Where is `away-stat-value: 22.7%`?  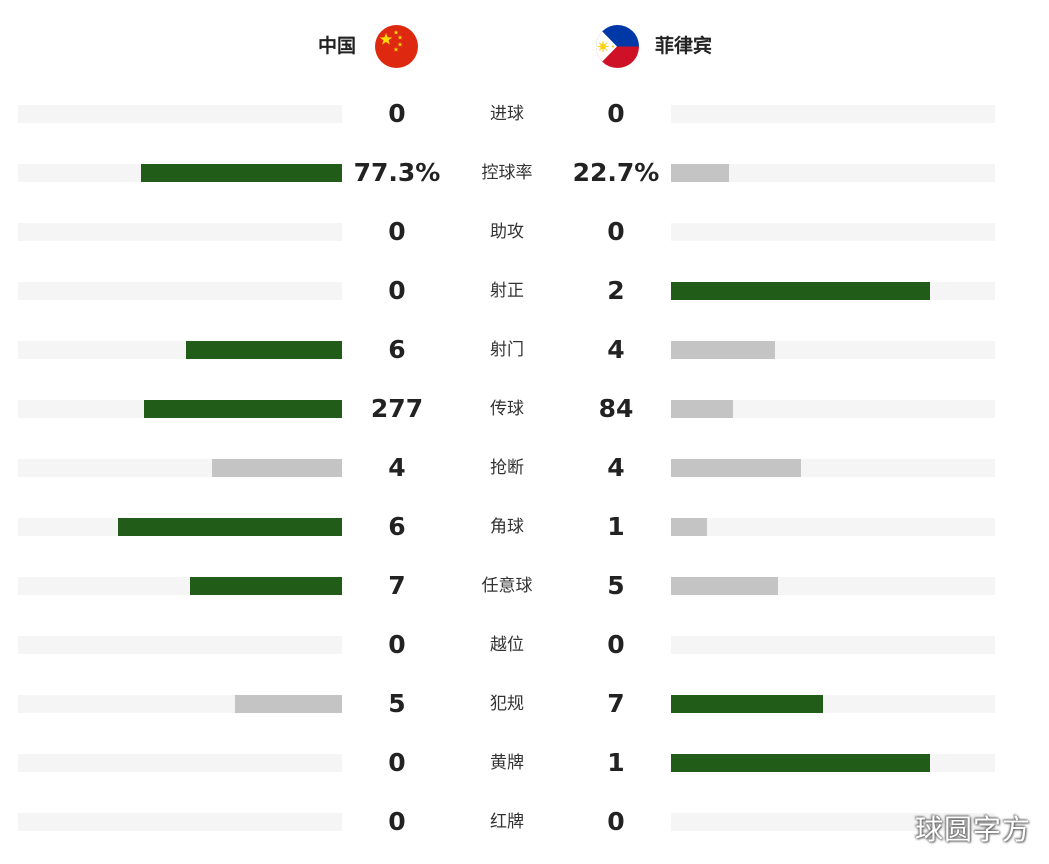 away-stat-value: 22.7% is located at coordinates (616, 172).